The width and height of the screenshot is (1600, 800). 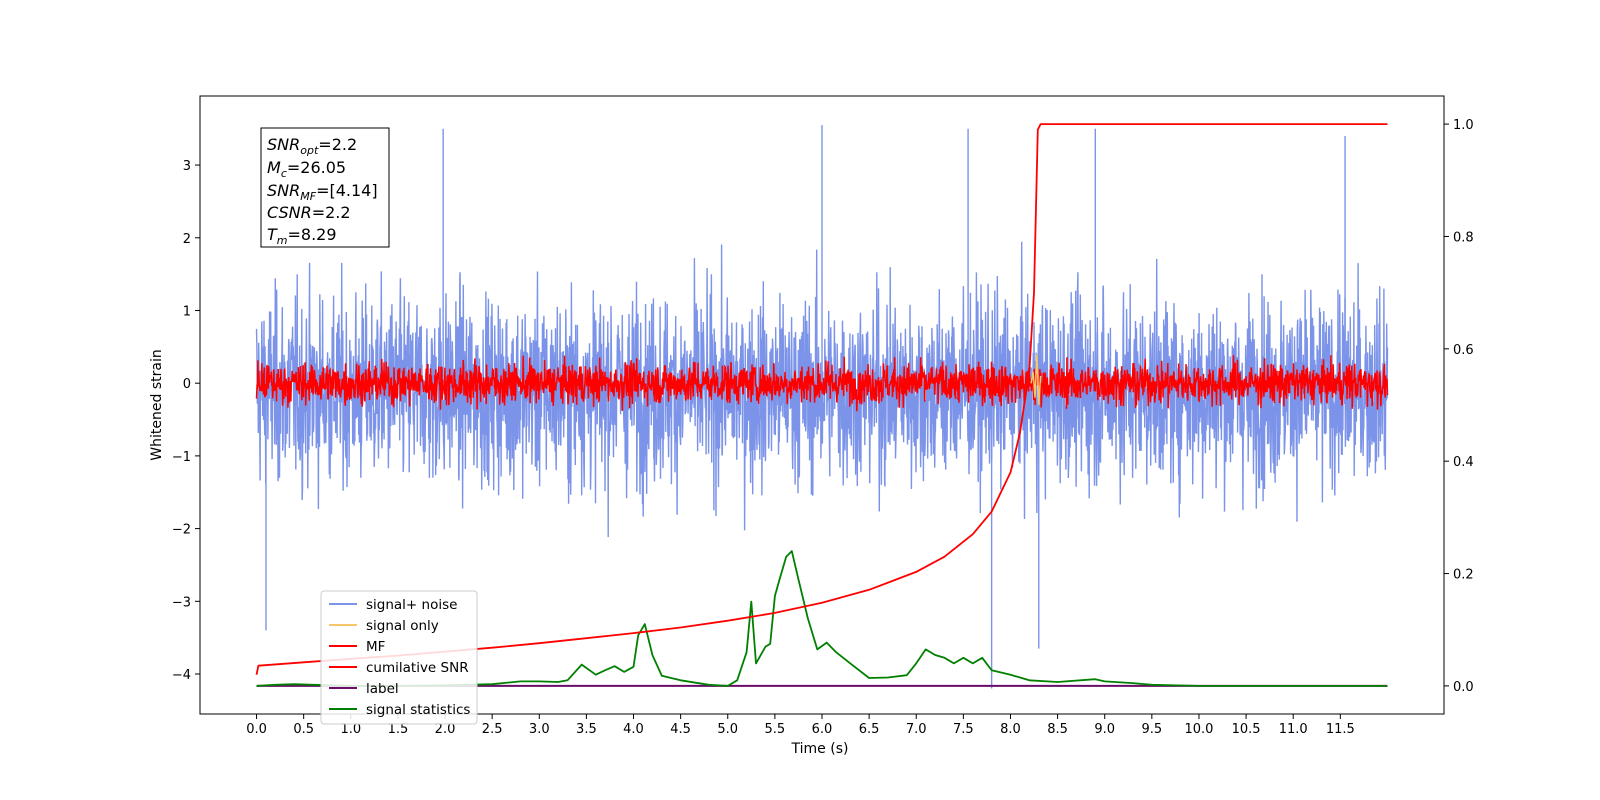 What do you see at coordinates (418, 710) in the screenshot?
I see `legend-label-signal-statistics: signal statistics` at bounding box center [418, 710].